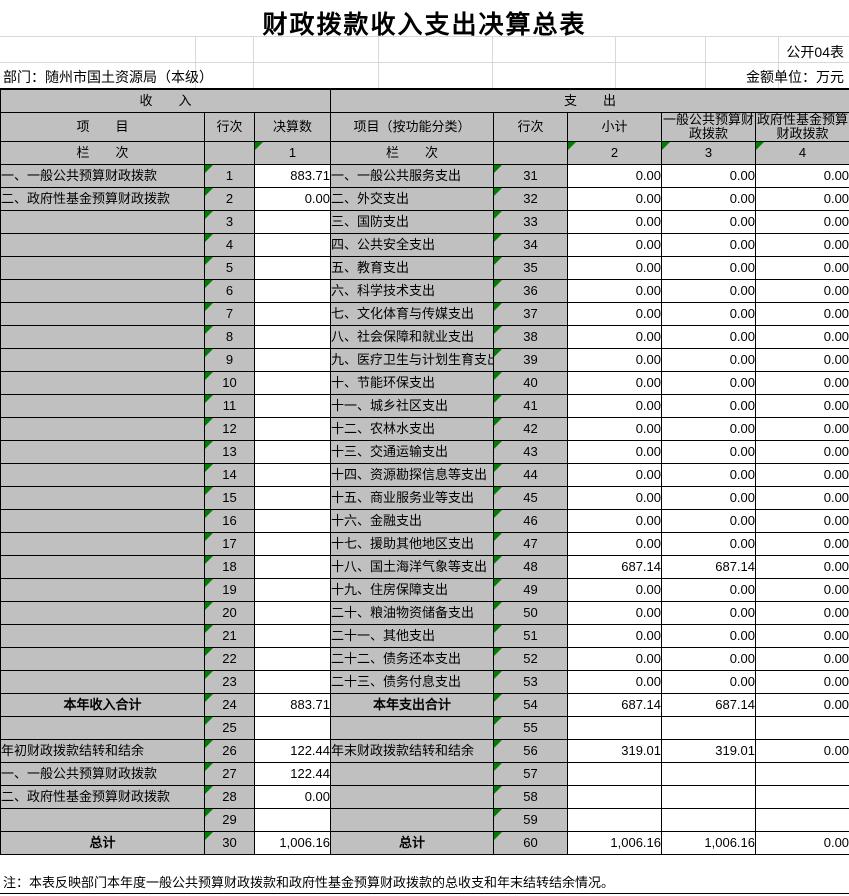 This screenshot has width=849, height=896. What do you see at coordinates (292, 843) in the screenshot?
I see `income-value-cell: 1,006.16` at bounding box center [292, 843].